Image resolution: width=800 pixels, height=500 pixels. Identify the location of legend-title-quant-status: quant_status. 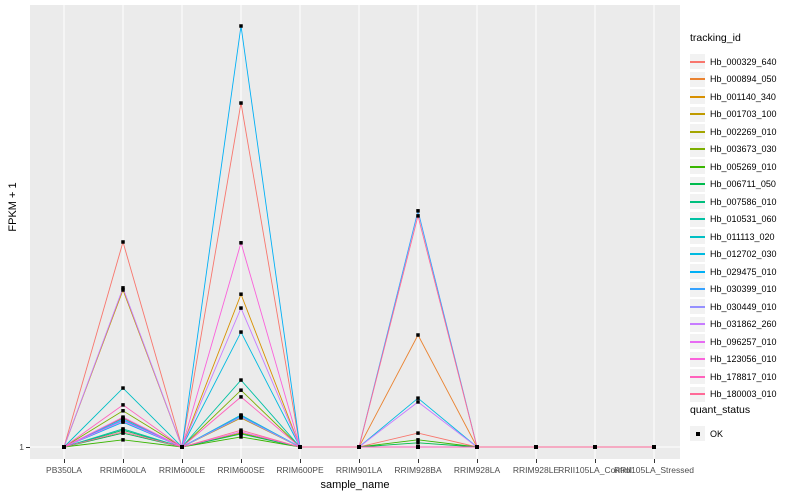
(720, 410).